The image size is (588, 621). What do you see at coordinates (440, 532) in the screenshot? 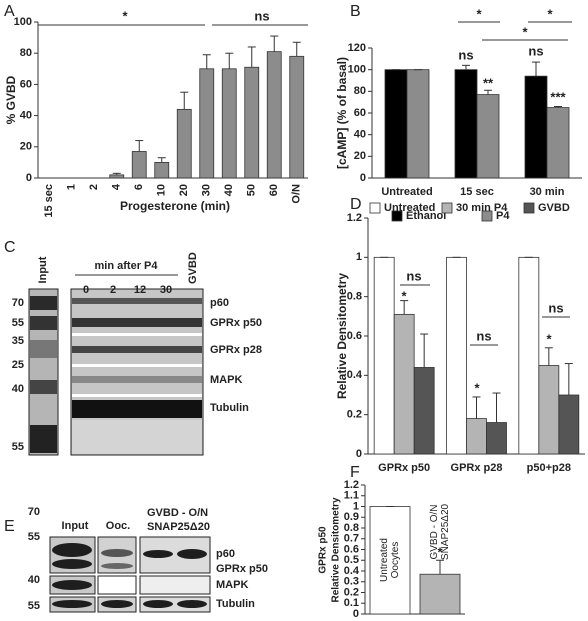
I see `x-tick-label: GVBD - O/N SNAP25Δ20` at bounding box center [440, 532].